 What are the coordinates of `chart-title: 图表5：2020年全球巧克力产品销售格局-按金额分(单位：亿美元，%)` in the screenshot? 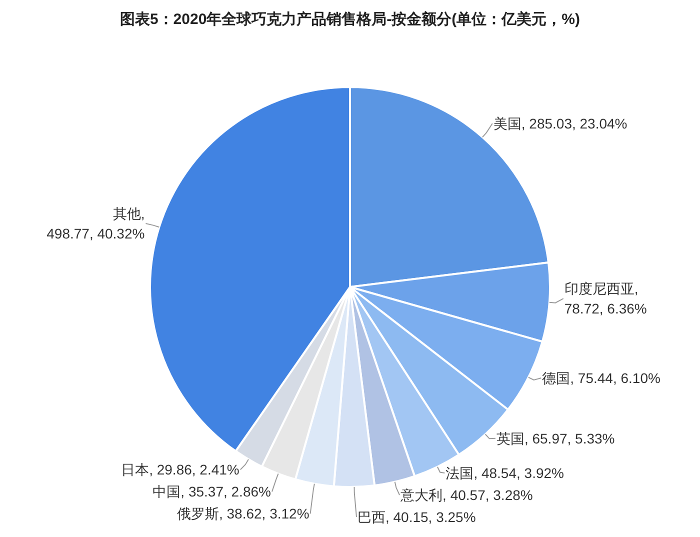 It's located at (350, 19).